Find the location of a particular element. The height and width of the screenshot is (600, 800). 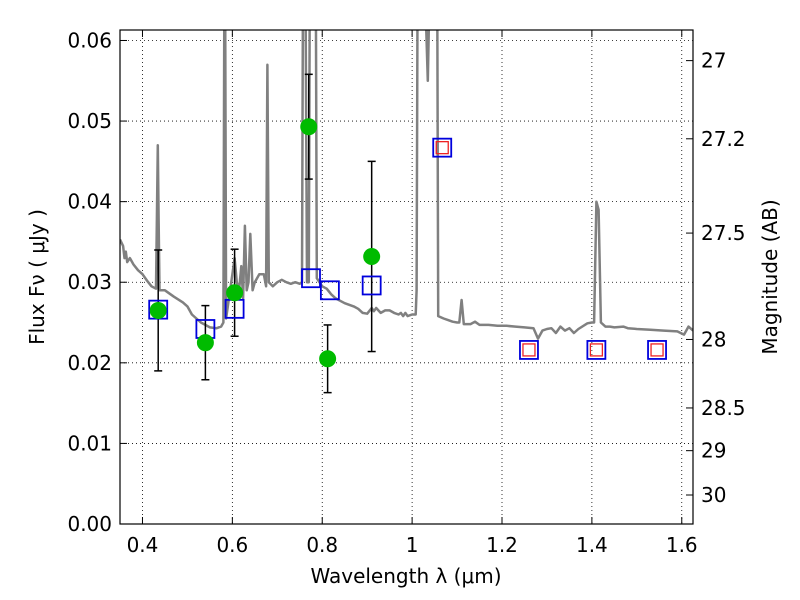

right-tick-label: 27.5 is located at coordinates (723, 233).